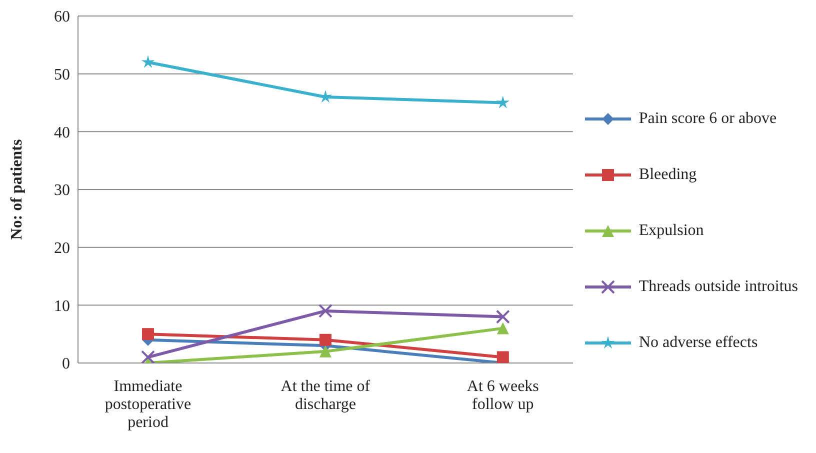 The width and height of the screenshot is (816, 453). Describe the element at coordinates (667, 175) in the screenshot. I see `legend-label: Bleeding` at that location.